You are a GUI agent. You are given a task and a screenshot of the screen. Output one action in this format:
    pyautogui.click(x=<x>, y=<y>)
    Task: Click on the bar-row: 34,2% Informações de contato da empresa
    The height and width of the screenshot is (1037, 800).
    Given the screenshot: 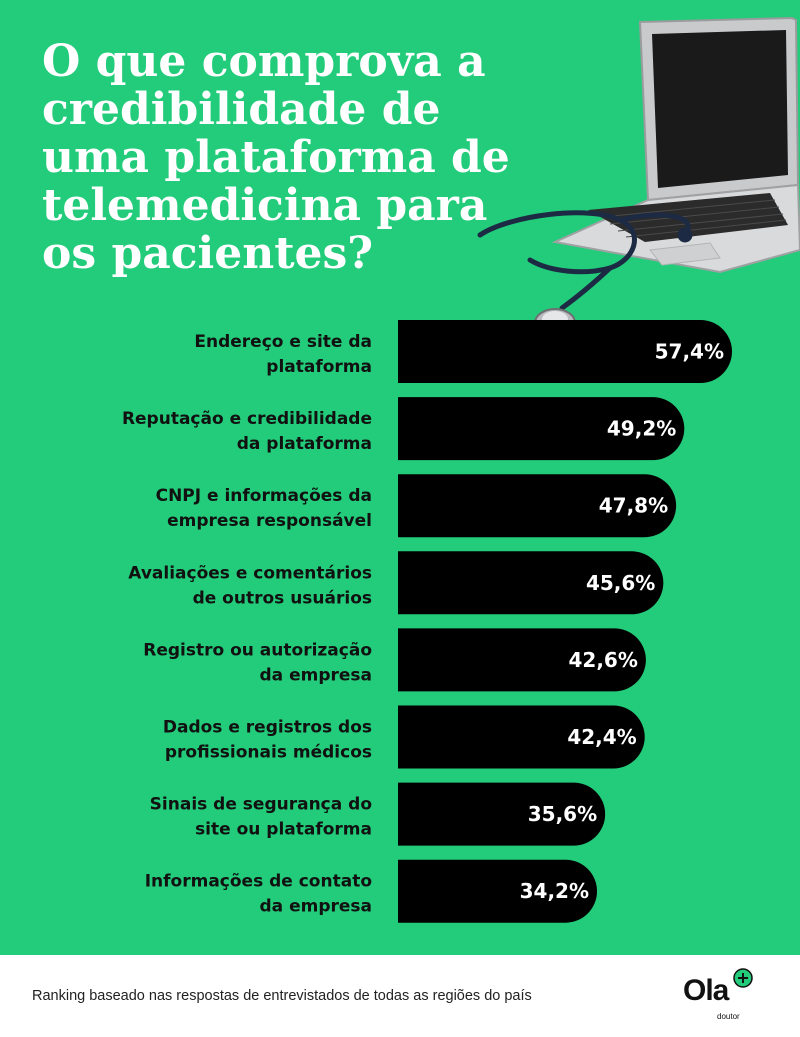 What is the action you would take?
    pyautogui.click(x=371, y=891)
    